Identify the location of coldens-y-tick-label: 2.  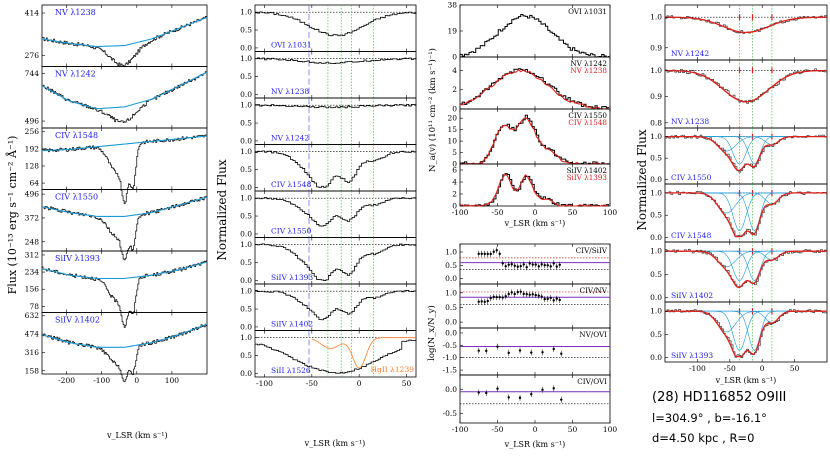
(454, 194).